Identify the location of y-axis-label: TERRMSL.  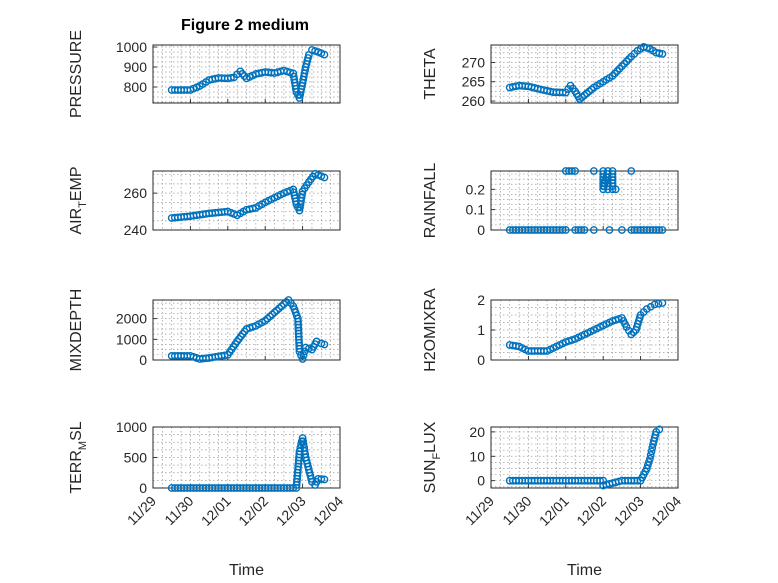
(78, 457).